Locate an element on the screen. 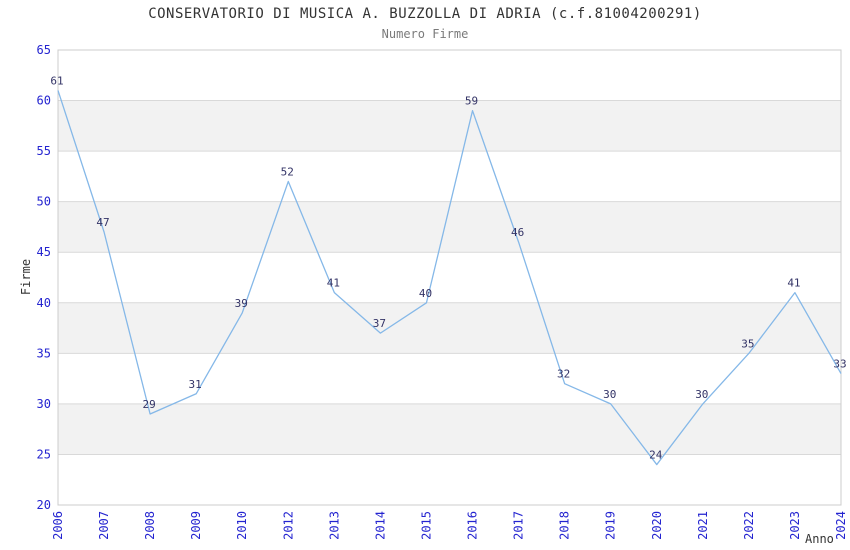 This screenshot has height=550, width=850. data-label: 33 is located at coordinates (839, 364).